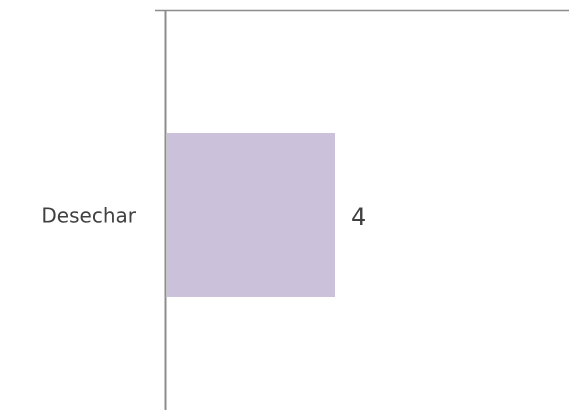 This screenshot has height=414, width=569. I want to click on data-label: 4, so click(358, 217).